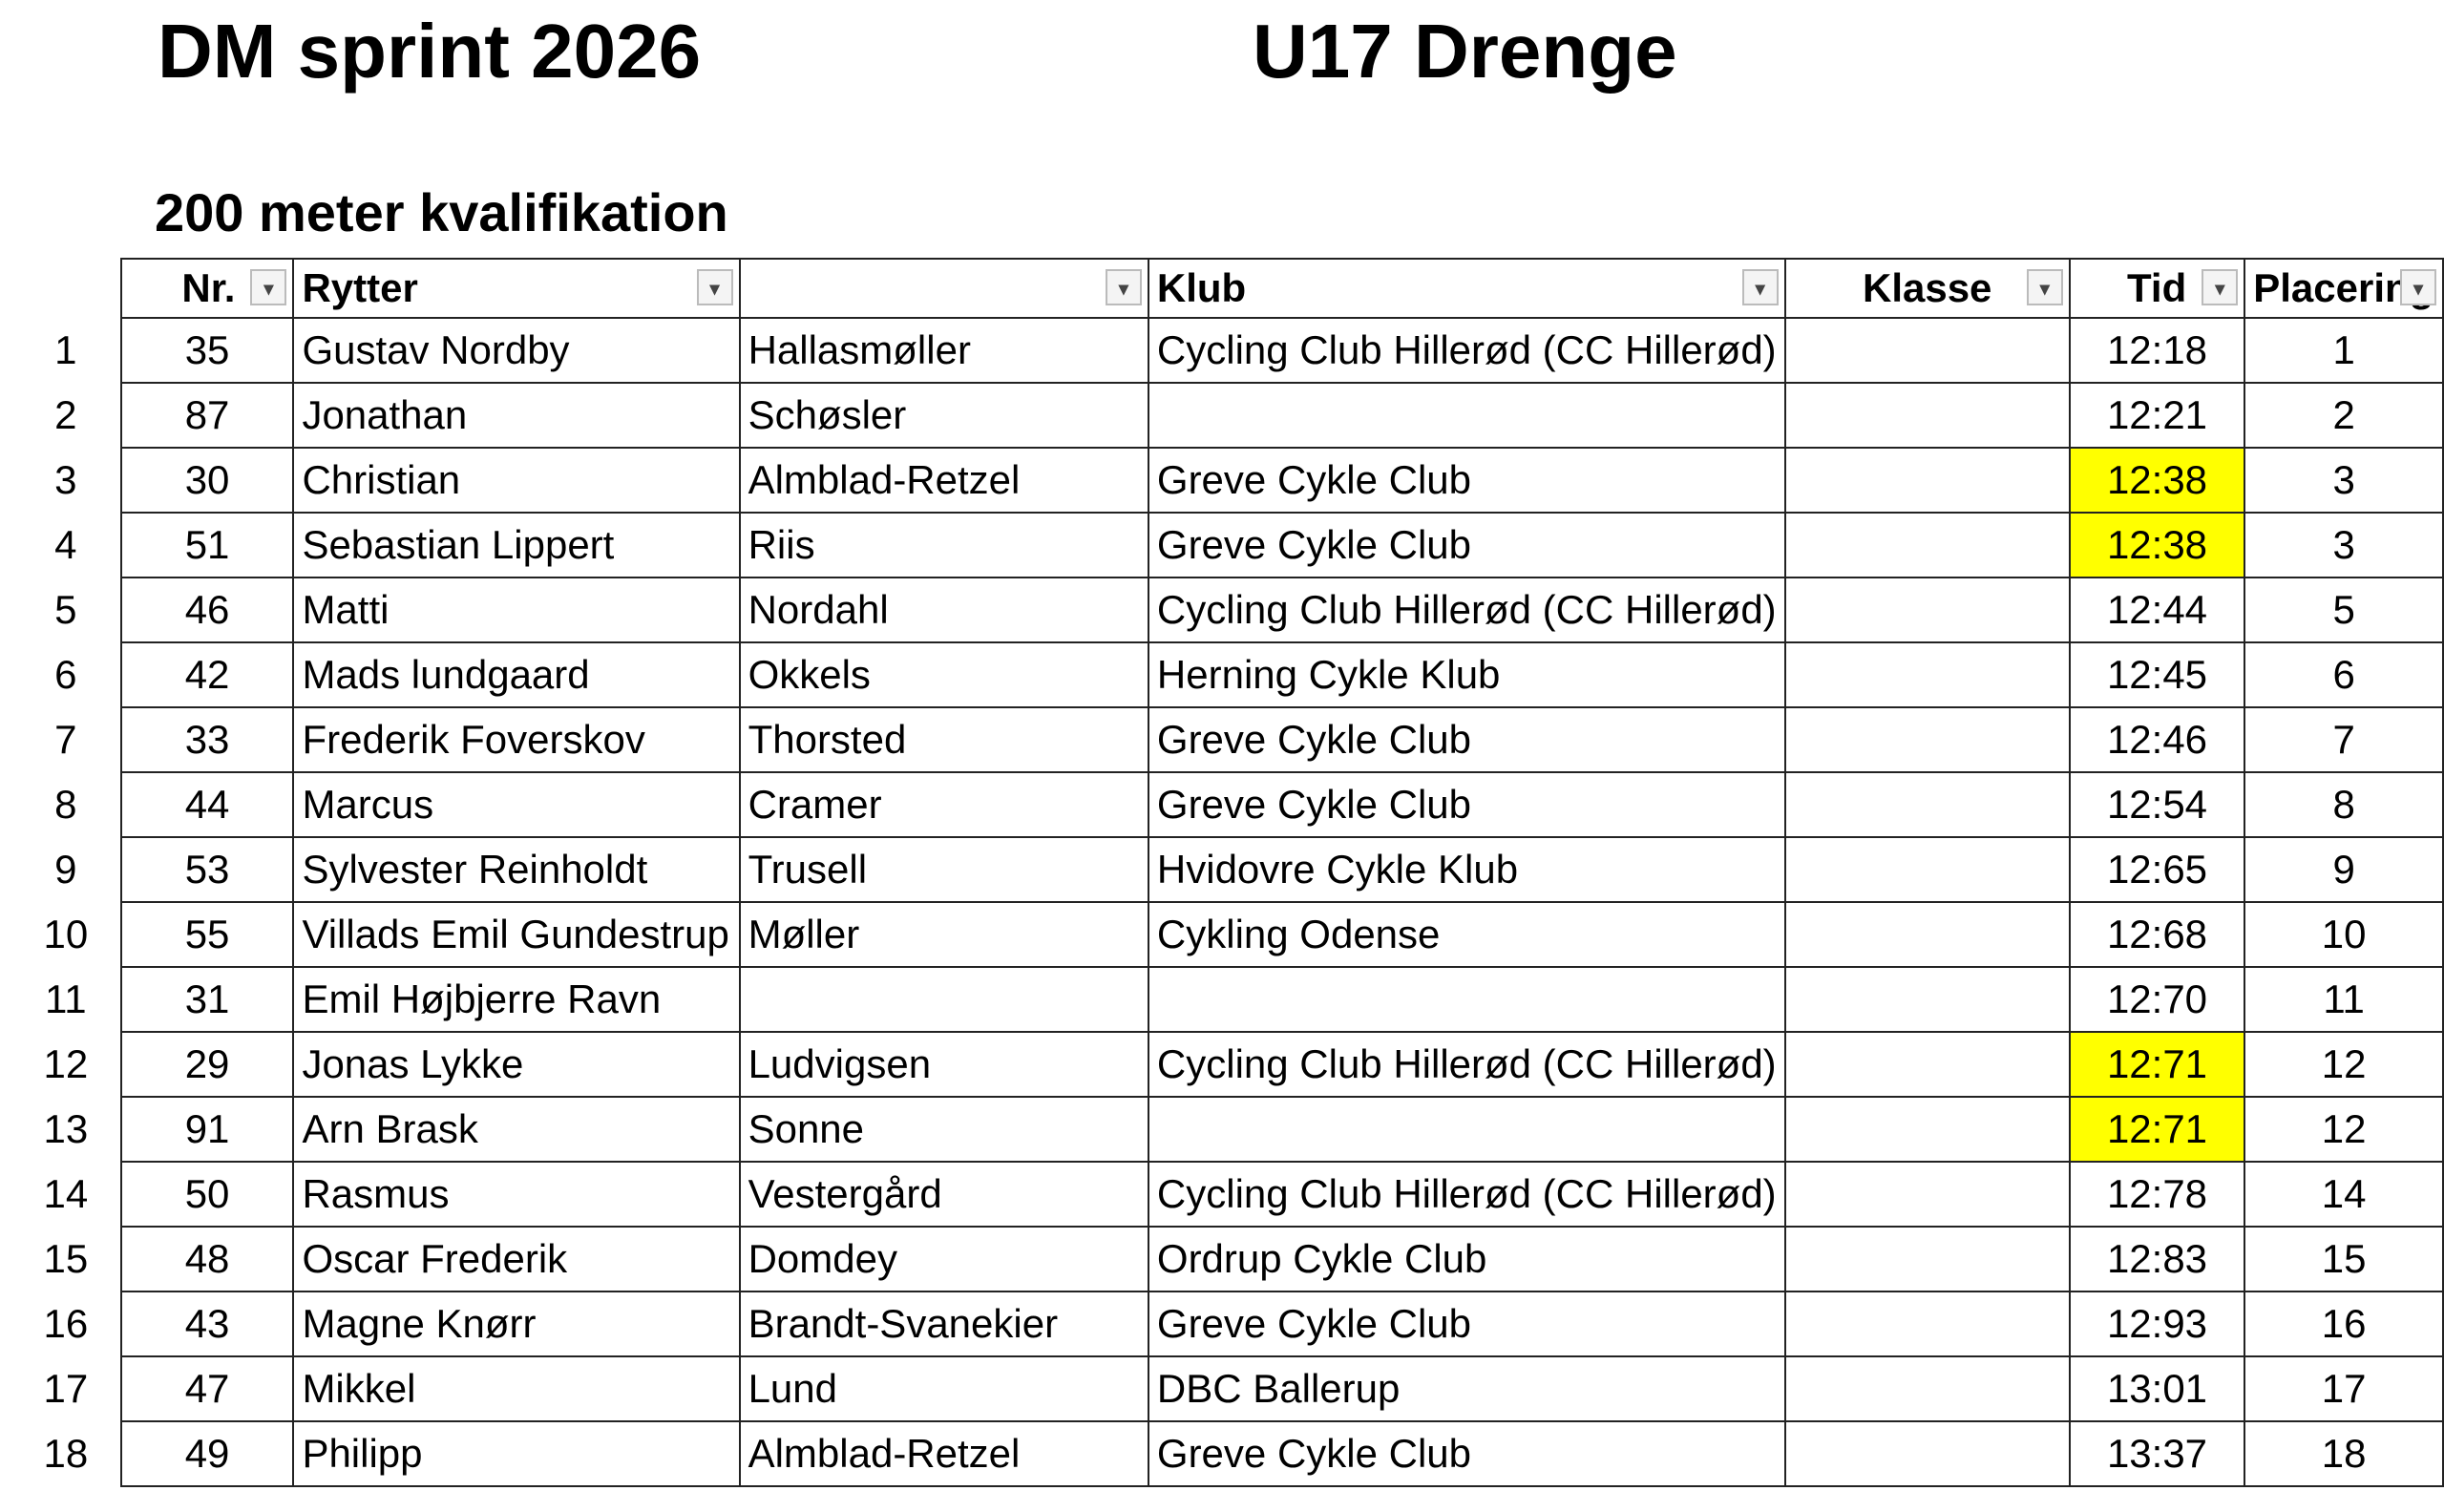  What do you see at coordinates (207, 1324) in the screenshot?
I see `nr: 43` at bounding box center [207, 1324].